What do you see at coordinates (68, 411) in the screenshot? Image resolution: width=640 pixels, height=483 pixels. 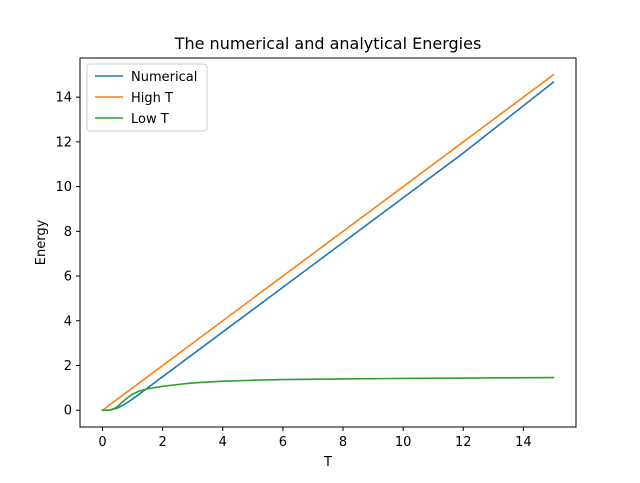 I see `y-tick-label: 0` at bounding box center [68, 411].